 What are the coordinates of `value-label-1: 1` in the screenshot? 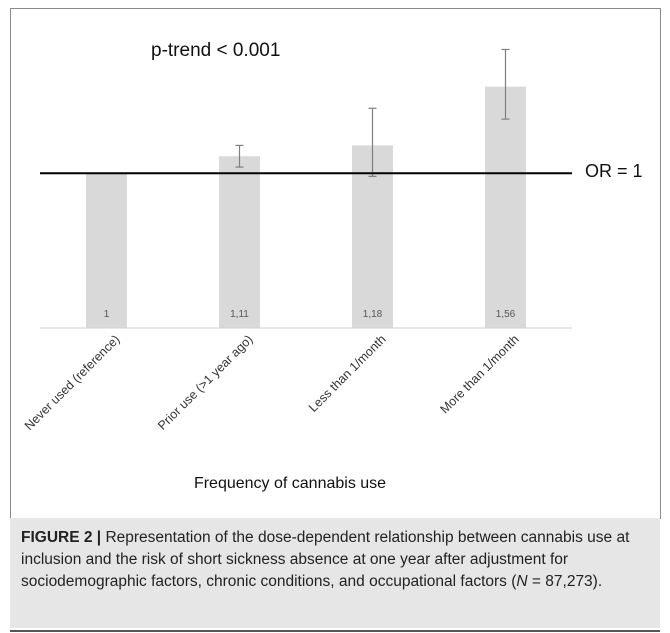 It's located at (107, 314).